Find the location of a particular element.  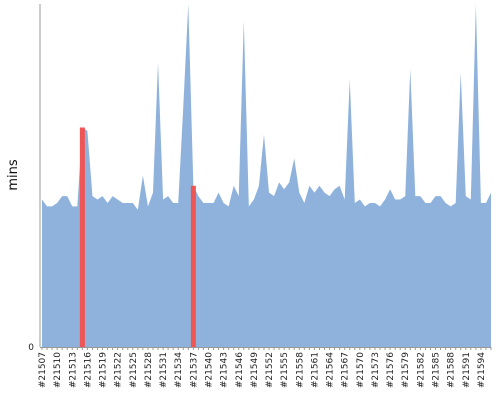

x-tick-label: #21585 is located at coordinates (437, 370).